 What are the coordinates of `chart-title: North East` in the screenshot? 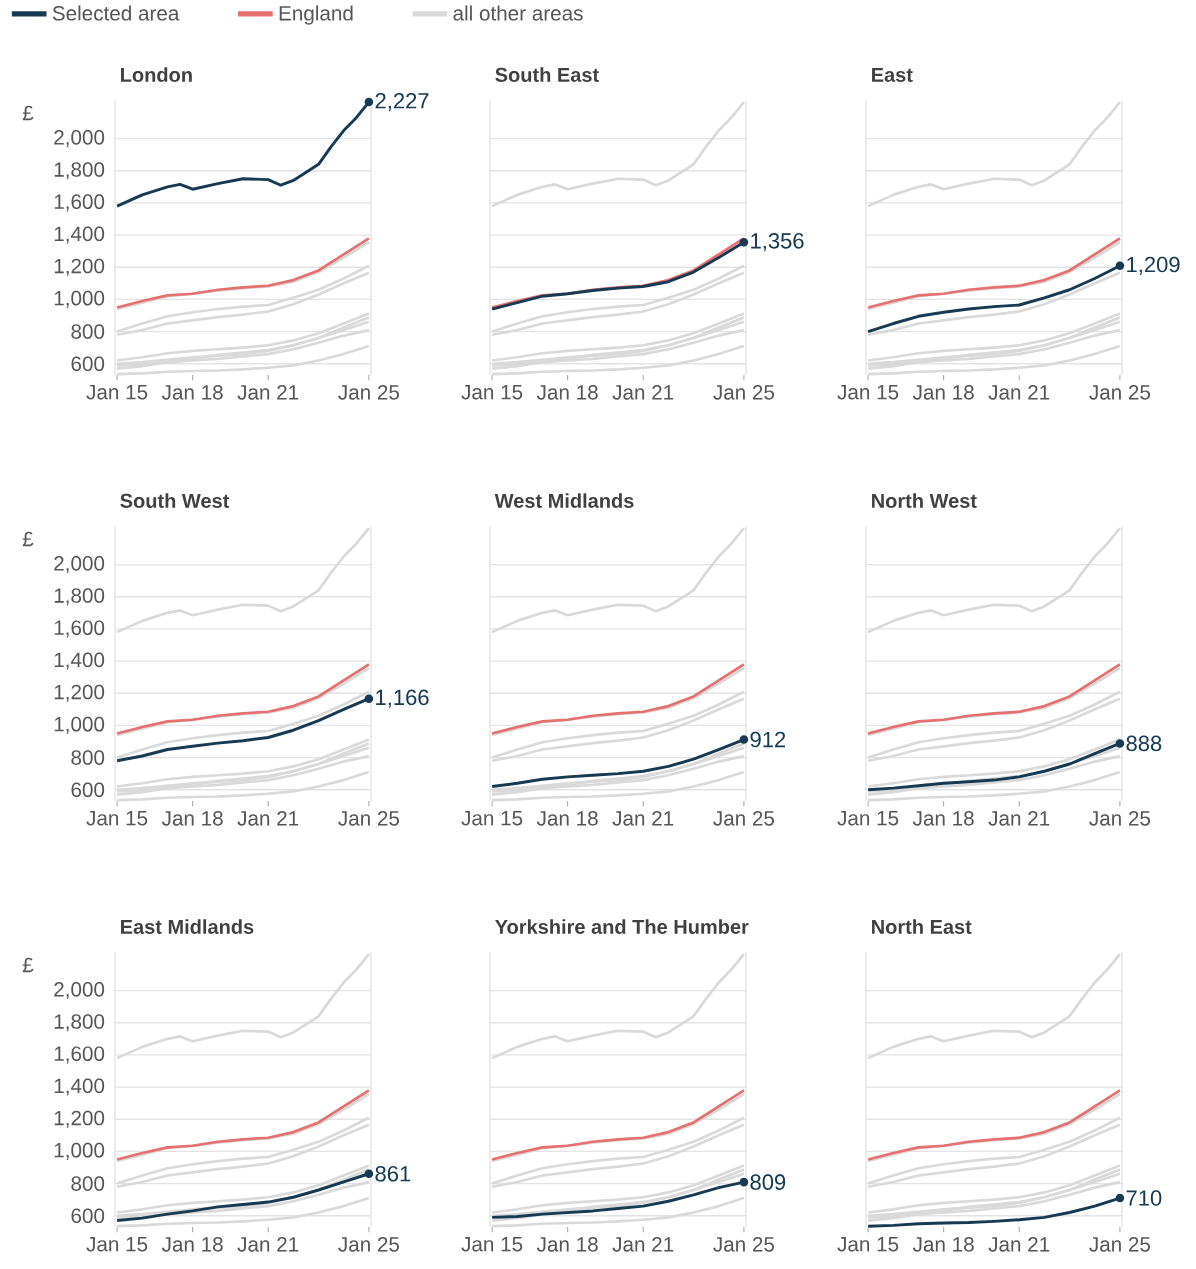 It's located at (922, 926).